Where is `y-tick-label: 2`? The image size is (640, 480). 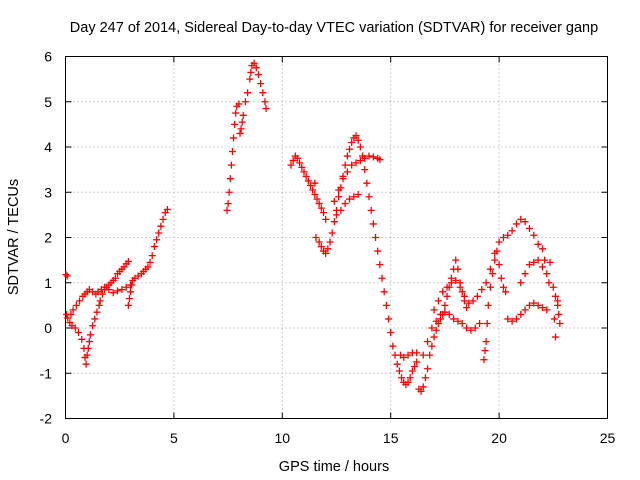
y-tick-label: 2 is located at coordinates (48, 238).